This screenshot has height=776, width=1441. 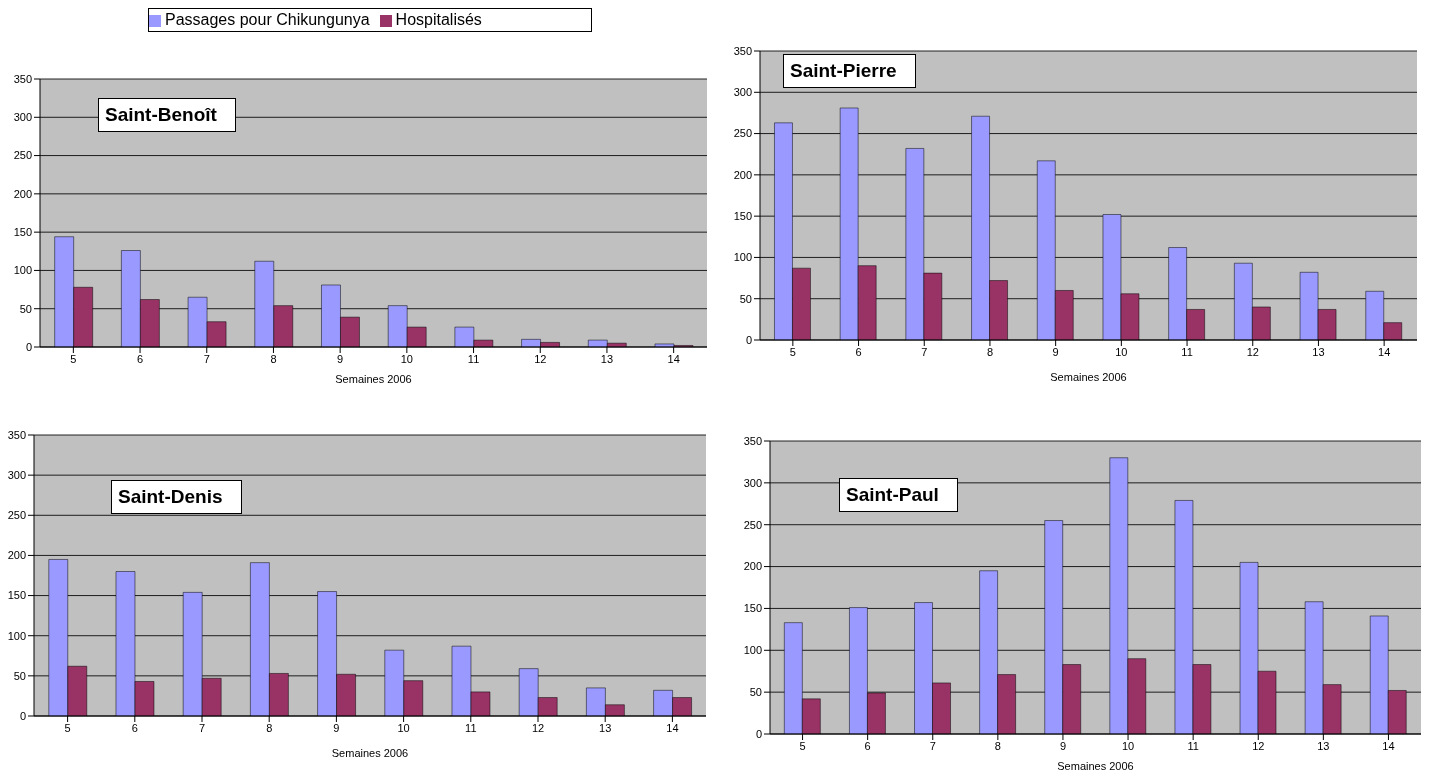 I want to click on text: Saint-Pierre, so click(x=849, y=71).